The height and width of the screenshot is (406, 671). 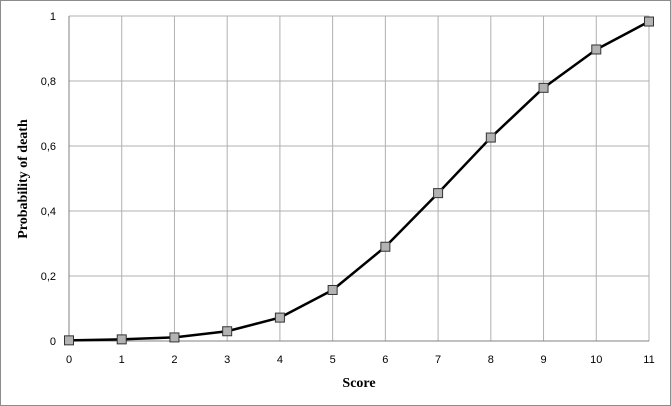 I want to click on x-tick-label: 11, so click(x=648, y=360).